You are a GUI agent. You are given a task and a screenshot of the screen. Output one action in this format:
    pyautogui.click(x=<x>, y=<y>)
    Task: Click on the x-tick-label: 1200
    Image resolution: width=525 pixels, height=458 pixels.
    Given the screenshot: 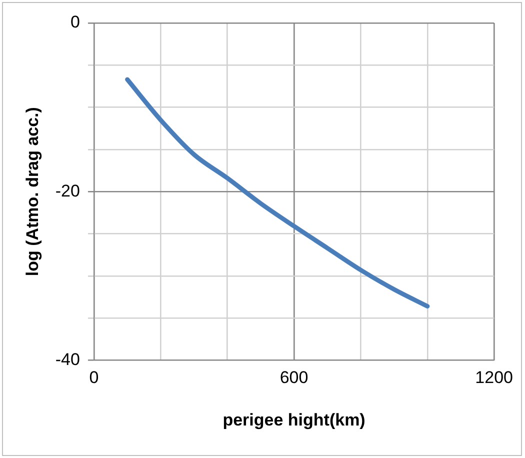 What is the action you would take?
    pyautogui.click(x=494, y=378)
    